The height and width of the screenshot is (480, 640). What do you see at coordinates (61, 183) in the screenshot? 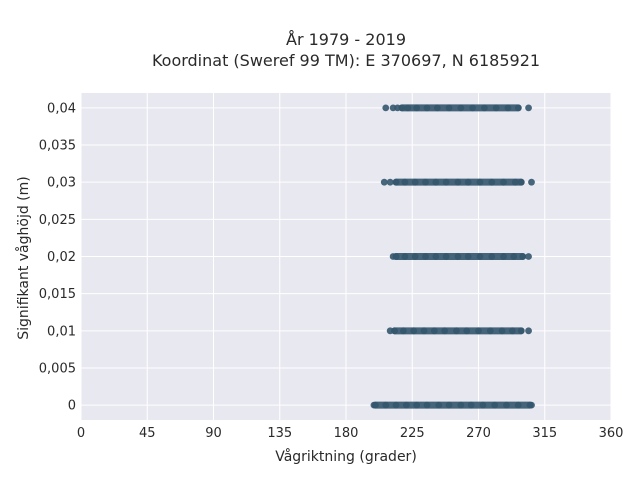
I see `y-tick-label: 0,03` at bounding box center [61, 183].